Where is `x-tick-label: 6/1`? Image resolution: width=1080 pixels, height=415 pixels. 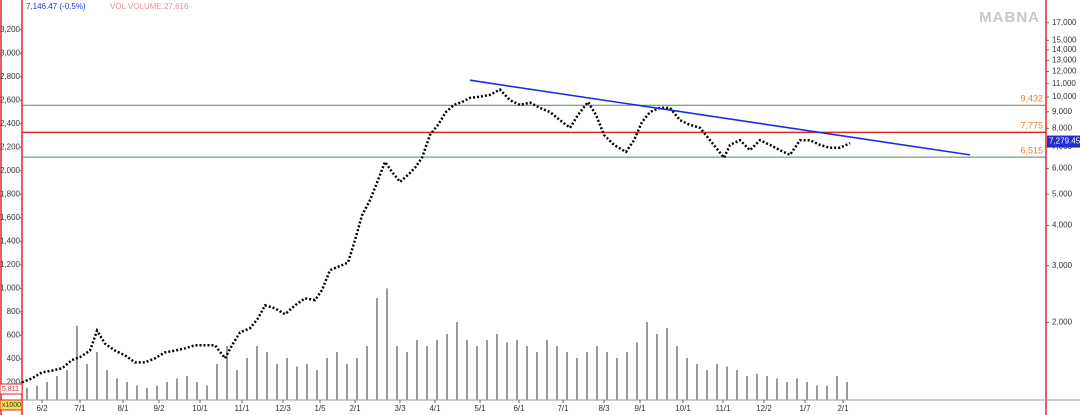 x-tick-label: 6/1 is located at coordinates (519, 408).